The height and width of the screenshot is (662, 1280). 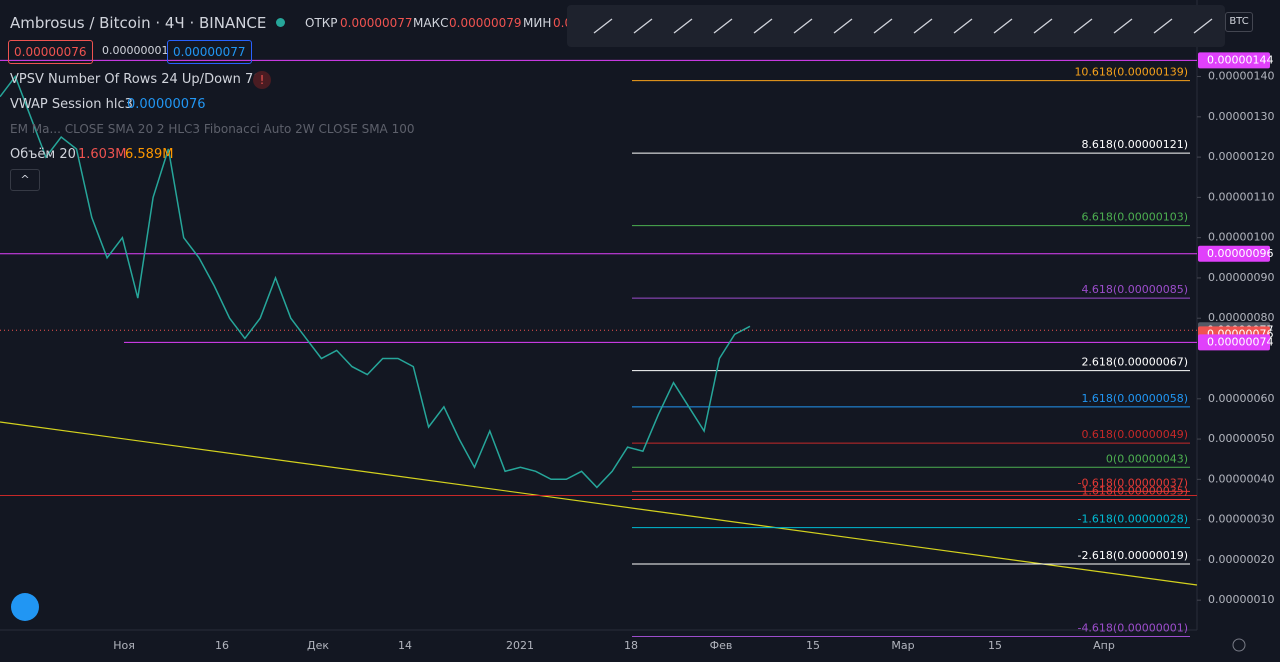 What do you see at coordinates (1241, 559) in the screenshot?
I see `y-tick-label: 0.00000020` at bounding box center [1241, 559].